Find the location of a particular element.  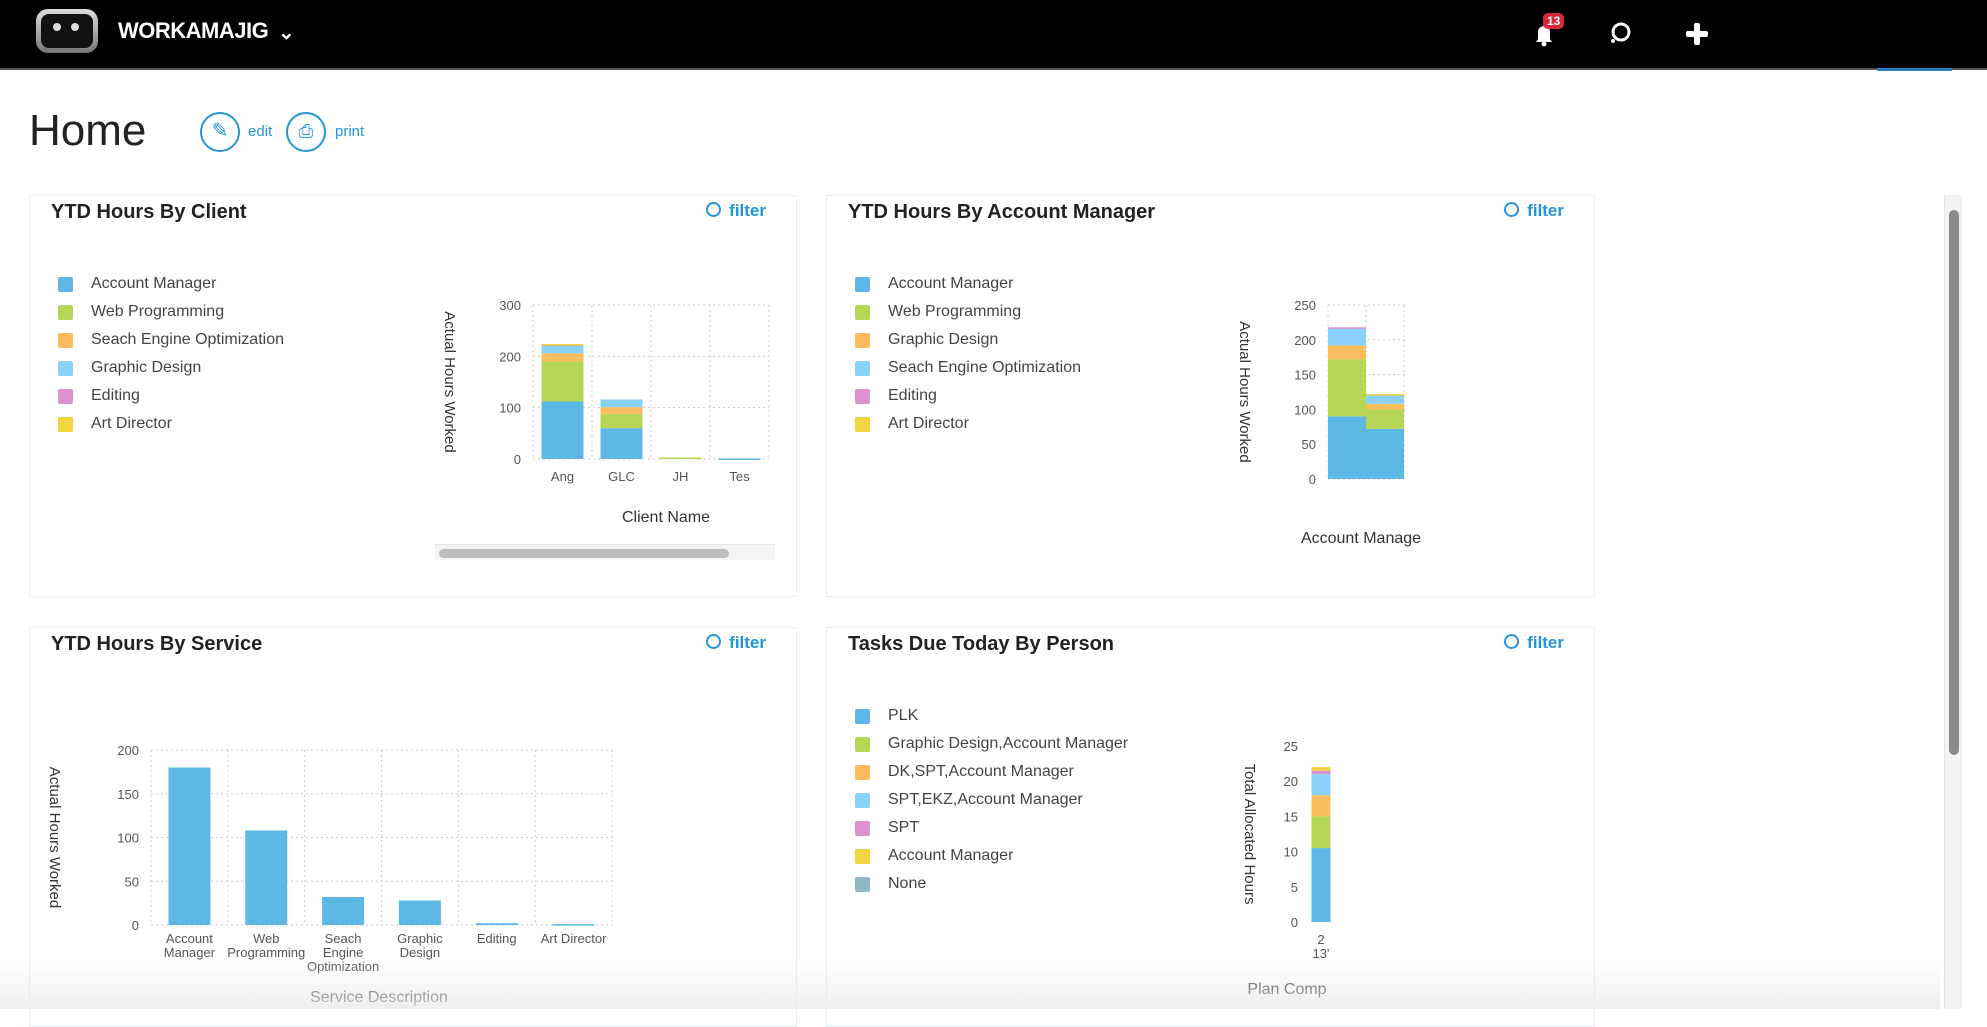

print-button: print is located at coordinates (350, 131).